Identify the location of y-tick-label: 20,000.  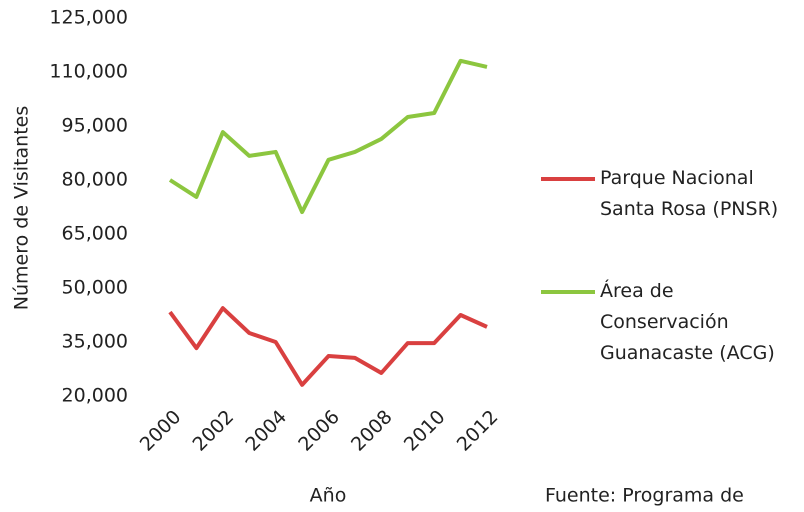
(95, 396).